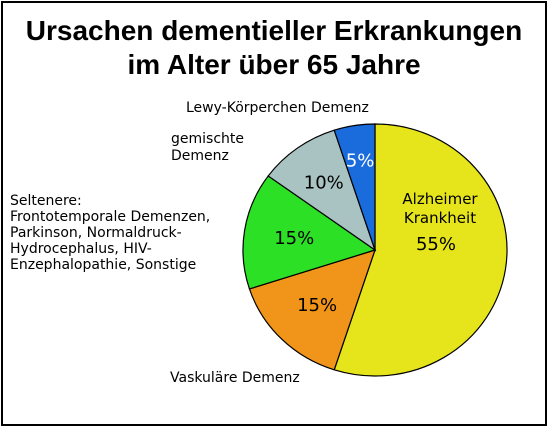 Image resolution: width=548 pixels, height=427 pixels. I want to click on value-label-vaskulaere: 15%, so click(317, 305).